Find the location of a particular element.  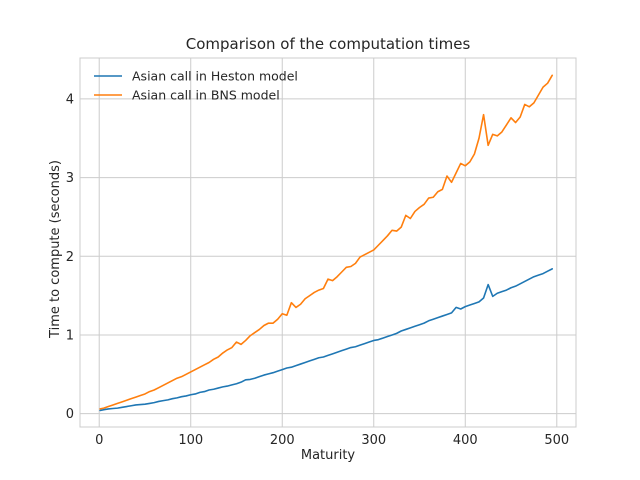

y-tick-label: 0 is located at coordinates (70, 414).